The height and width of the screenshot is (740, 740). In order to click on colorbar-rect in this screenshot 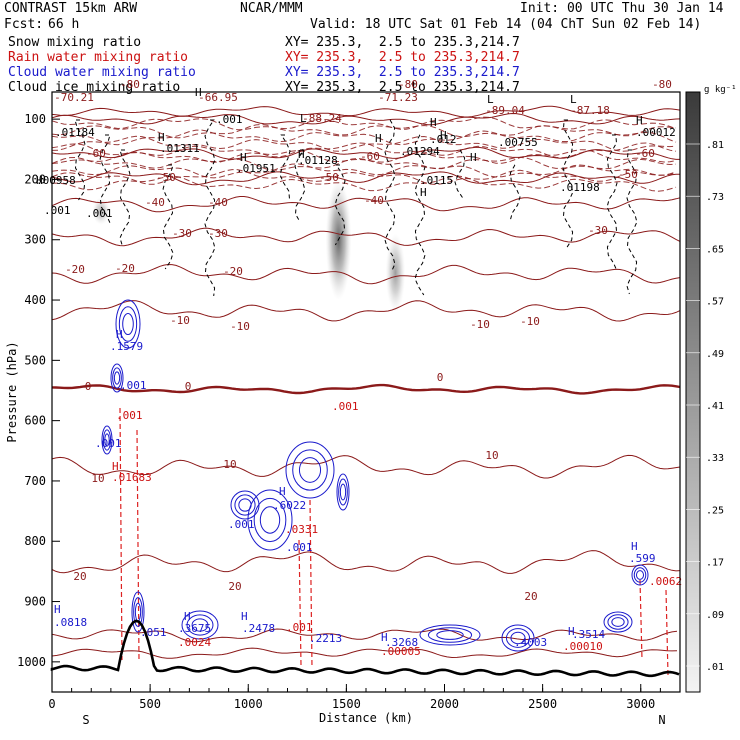, I will do `click(693, 392)`.